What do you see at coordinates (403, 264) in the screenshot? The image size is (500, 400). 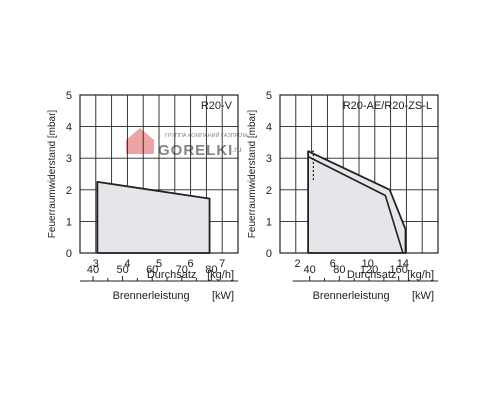 I see `x-tick-label: 14` at bounding box center [403, 264].